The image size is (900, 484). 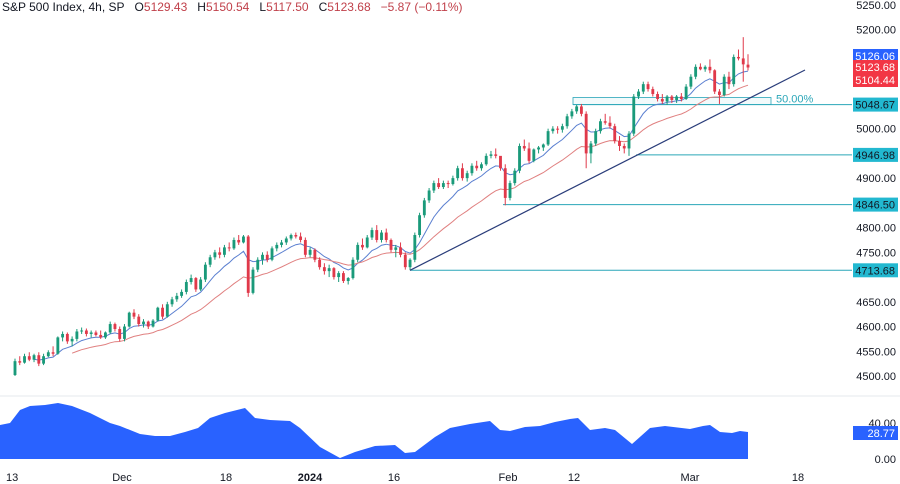 What do you see at coordinates (875, 81) in the screenshot?
I see `price-tag-label: 5104.44` at bounding box center [875, 81].